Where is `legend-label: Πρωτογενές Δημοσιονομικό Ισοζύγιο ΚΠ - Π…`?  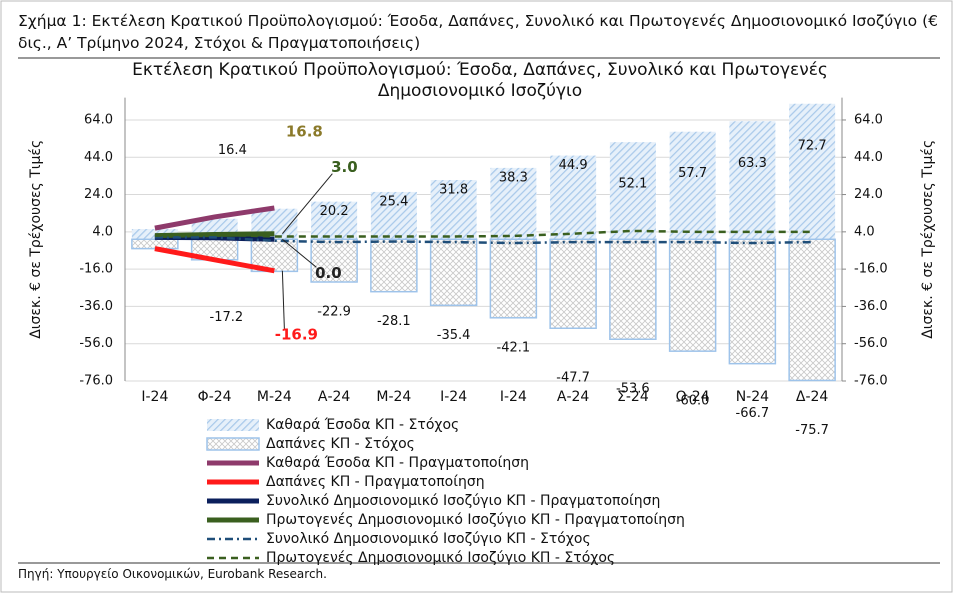
legend-label: Πρωτογενές Δημοσιονομικό Ισοζύγιο ΚΠ - Π… is located at coordinates (475, 520).